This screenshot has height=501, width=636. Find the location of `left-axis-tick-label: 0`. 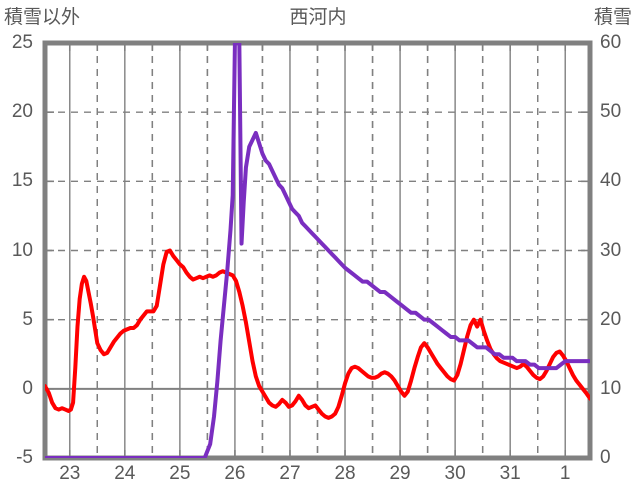

left-axis-tick-label: 0 is located at coordinates (27, 388).